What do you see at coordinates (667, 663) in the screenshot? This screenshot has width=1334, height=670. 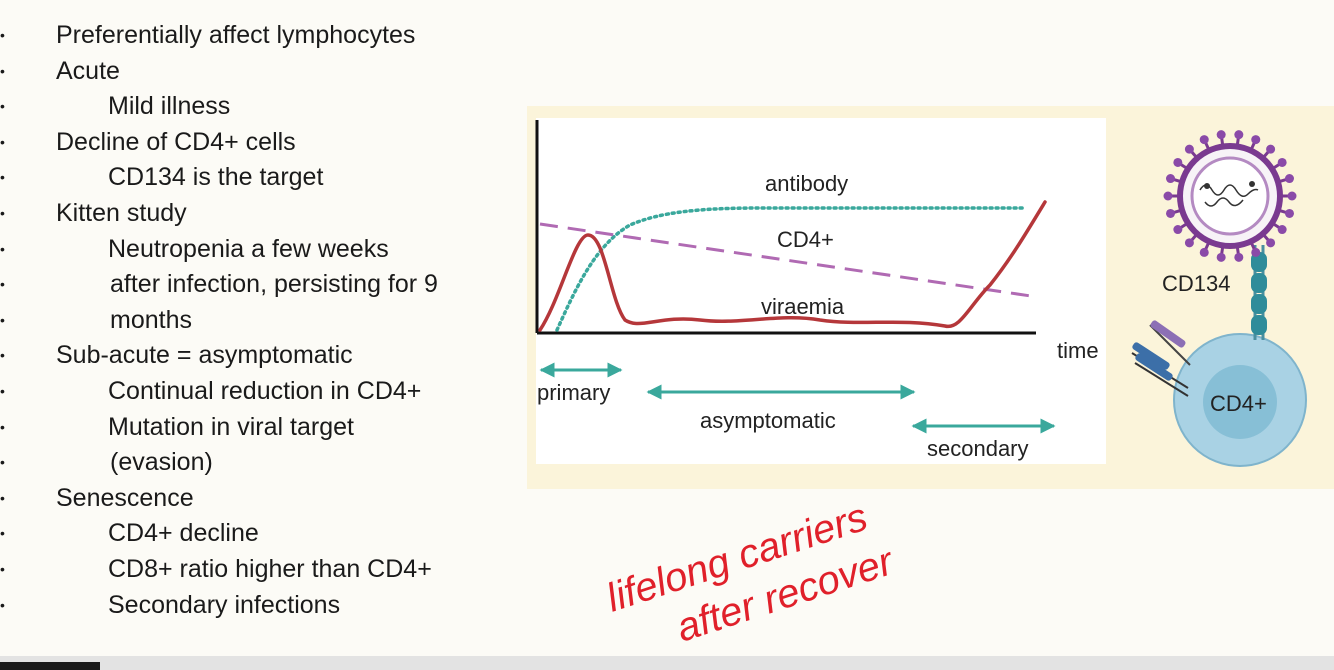 I see `bottom-scrollbar` at bounding box center [667, 663].